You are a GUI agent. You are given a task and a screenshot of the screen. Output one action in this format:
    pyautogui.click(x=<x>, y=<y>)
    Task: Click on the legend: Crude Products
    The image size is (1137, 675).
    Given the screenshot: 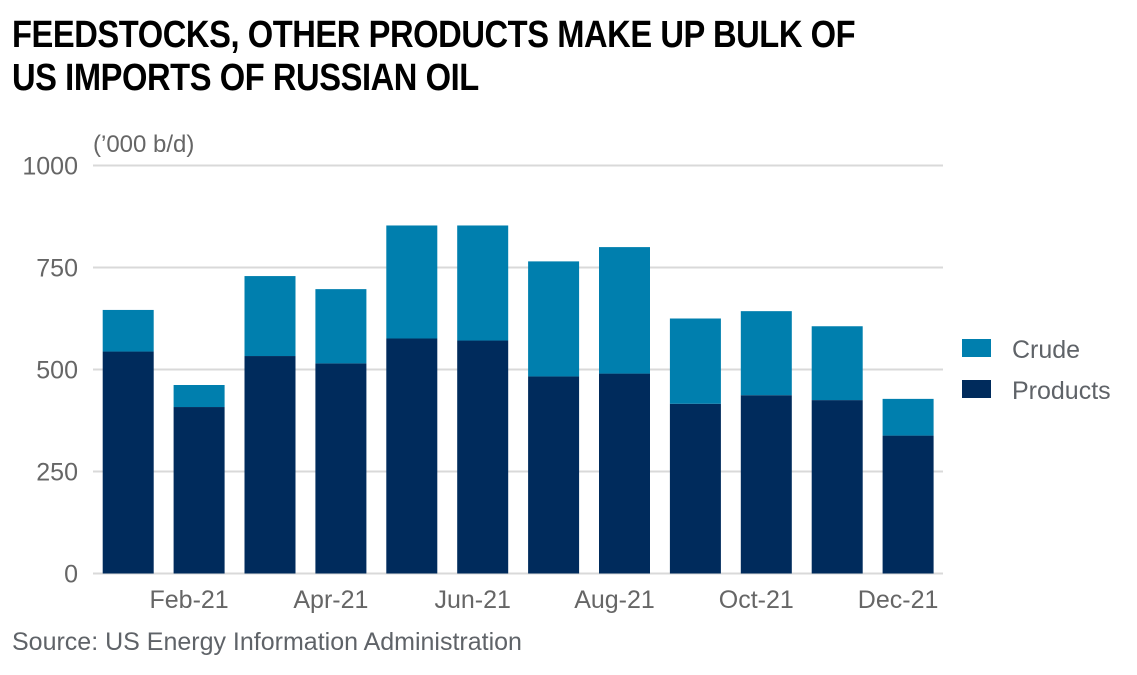 What is the action you would take?
    pyautogui.click(x=1036, y=370)
    